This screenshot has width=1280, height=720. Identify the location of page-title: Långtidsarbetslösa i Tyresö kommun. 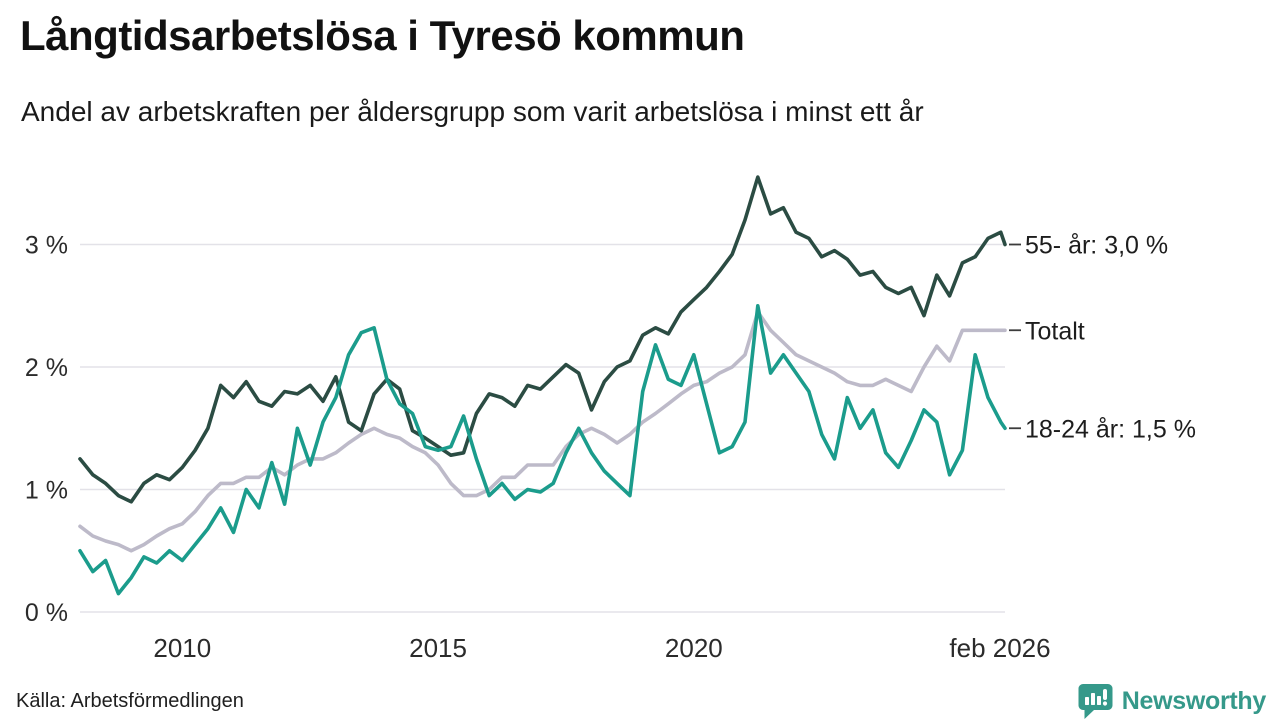
(382, 35).